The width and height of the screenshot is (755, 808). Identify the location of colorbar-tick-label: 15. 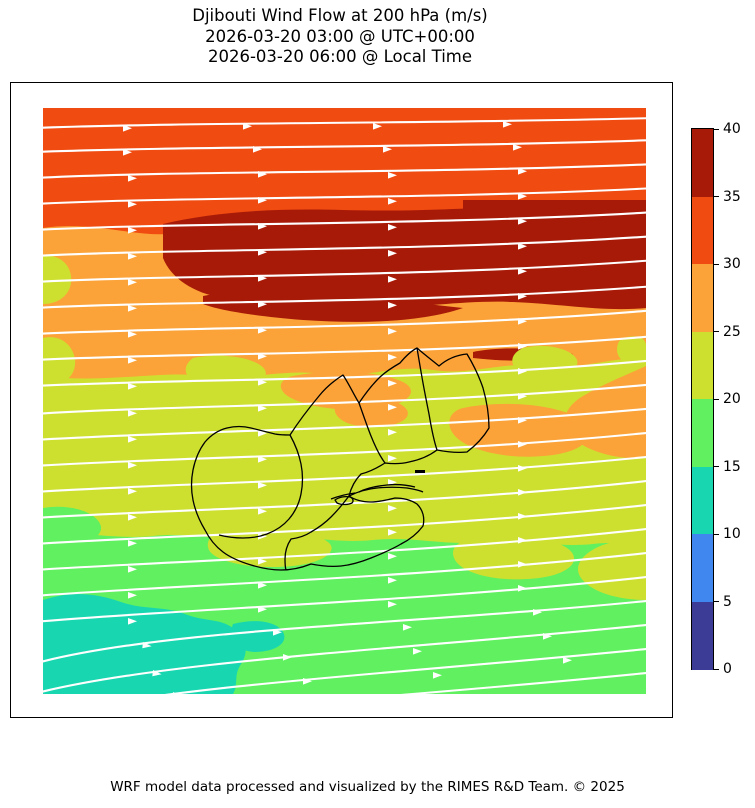
(732, 466).